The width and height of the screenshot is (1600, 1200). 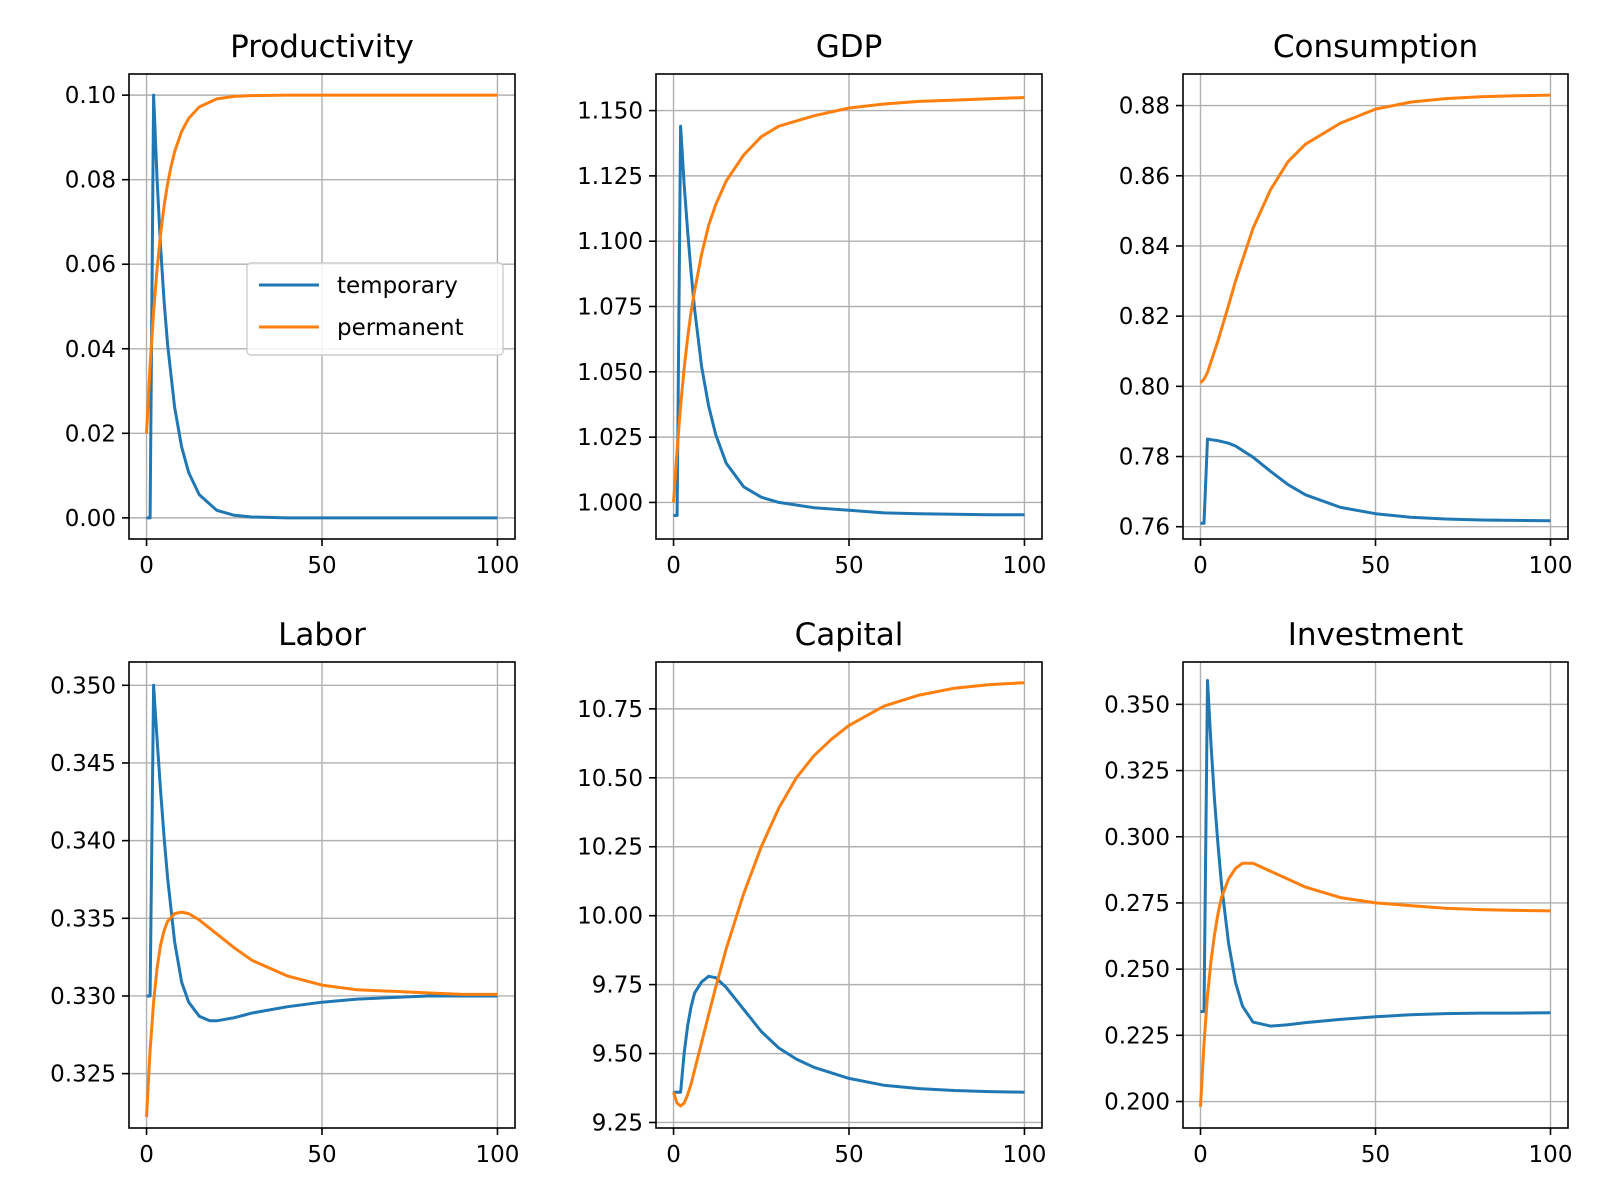 What do you see at coordinates (617, 986) in the screenshot?
I see `y-tick-label: 9.75` at bounding box center [617, 986].